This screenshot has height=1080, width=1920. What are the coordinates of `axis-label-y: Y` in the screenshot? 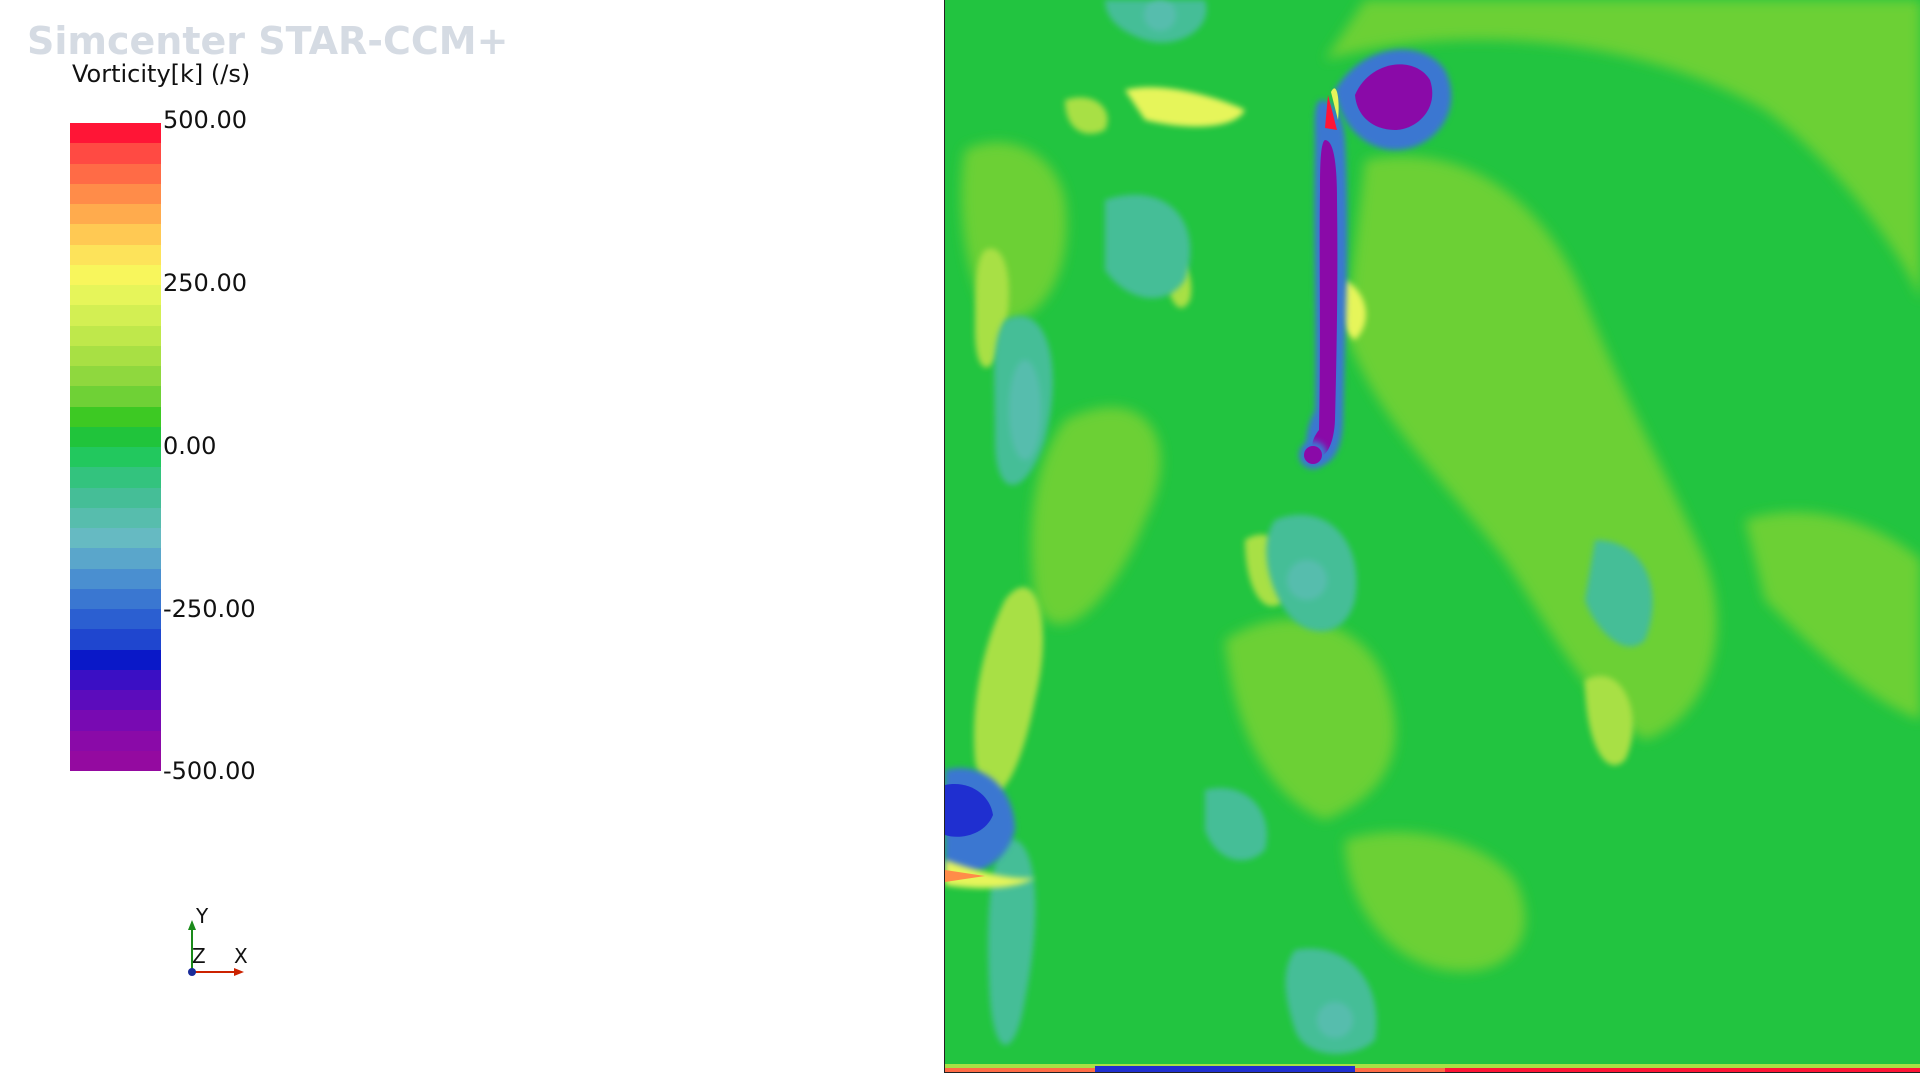 It's located at (202, 916).